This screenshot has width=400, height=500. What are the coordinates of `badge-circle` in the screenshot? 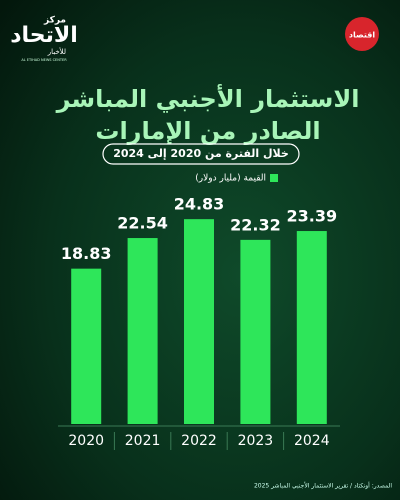 It's located at (362, 34).